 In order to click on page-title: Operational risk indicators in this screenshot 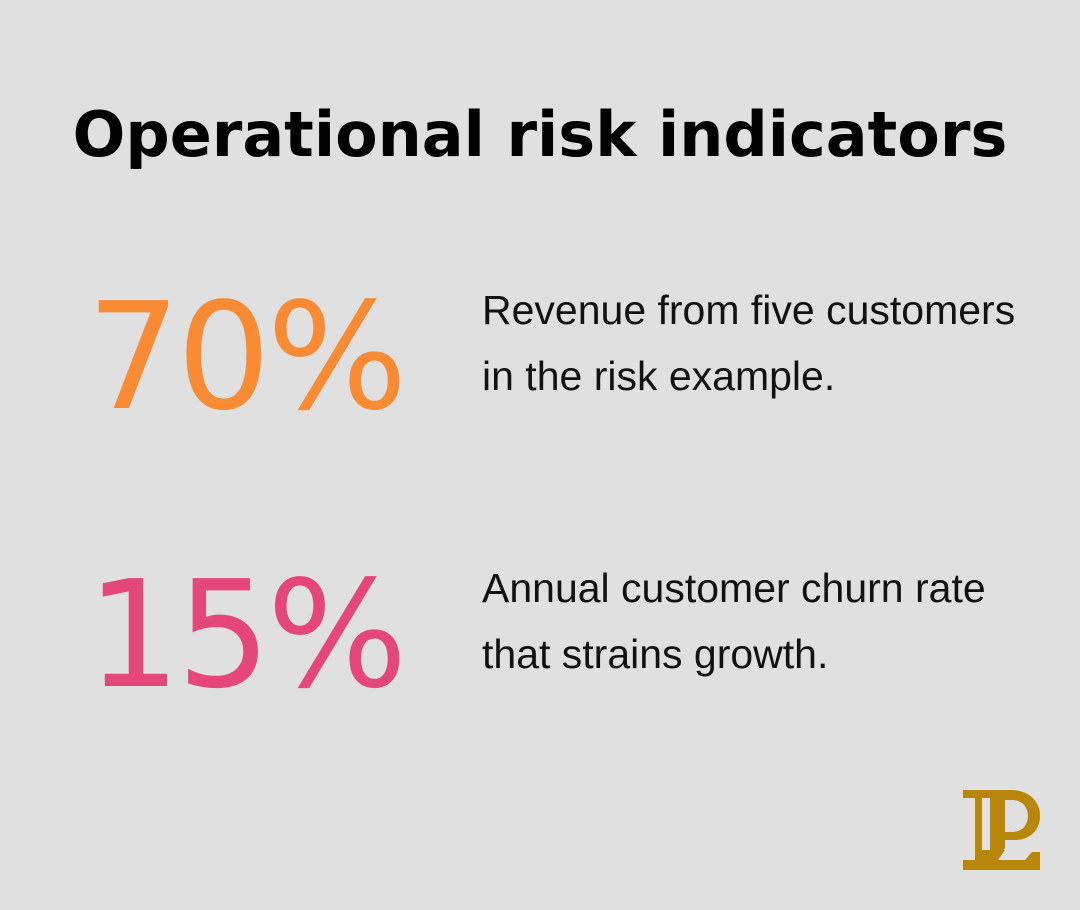, I will do `click(540, 134)`.